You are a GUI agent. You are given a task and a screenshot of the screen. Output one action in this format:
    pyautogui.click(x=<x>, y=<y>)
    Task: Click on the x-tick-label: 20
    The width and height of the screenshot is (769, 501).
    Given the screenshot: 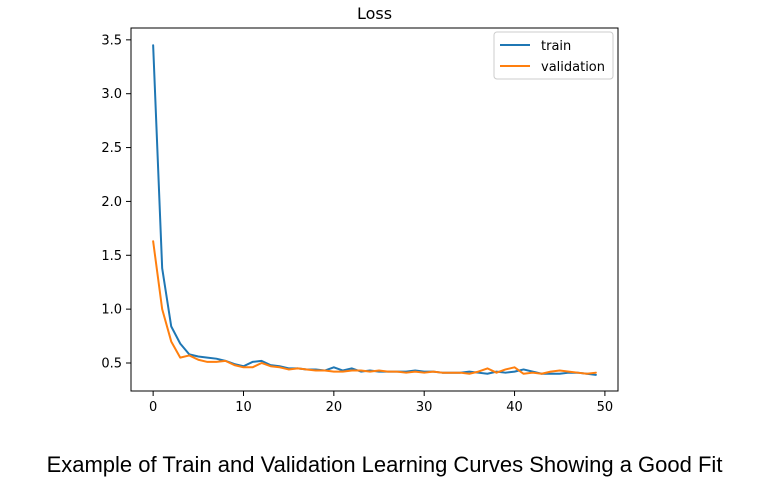 What is the action you would take?
    pyautogui.click(x=334, y=407)
    